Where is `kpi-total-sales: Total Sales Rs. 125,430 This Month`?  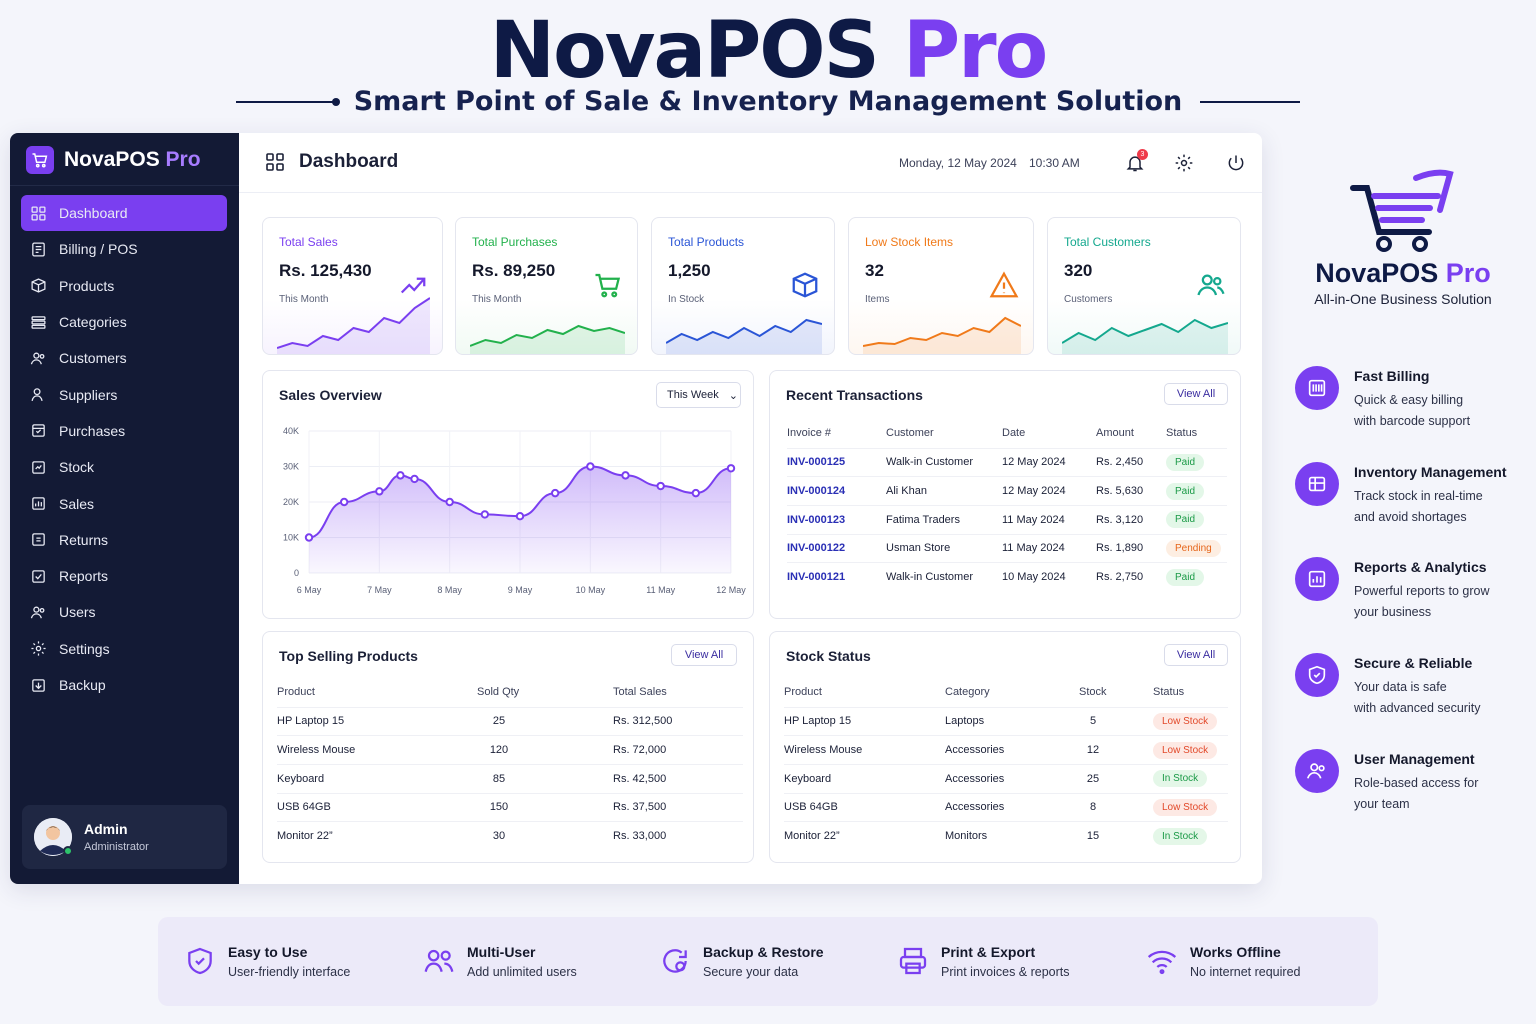 kpi-total-sales: Total Sales Rs. 125,430 This Month is located at coordinates (352, 286).